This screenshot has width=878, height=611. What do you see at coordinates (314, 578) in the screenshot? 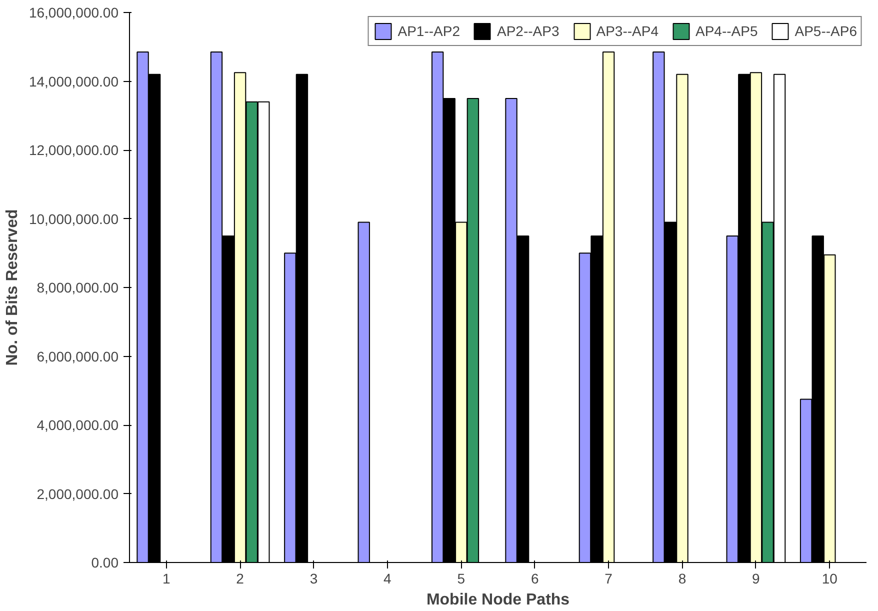
I see `x-tick-label: 3` at bounding box center [314, 578].